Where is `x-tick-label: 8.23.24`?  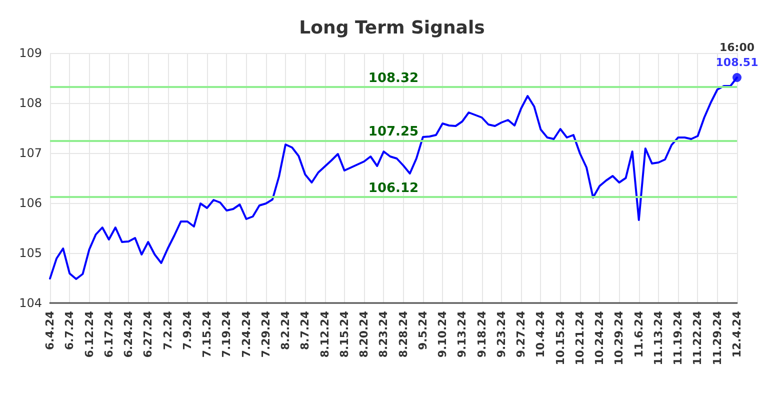
x-tick-label: 8.23.24 is located at coordinates (383, 334).